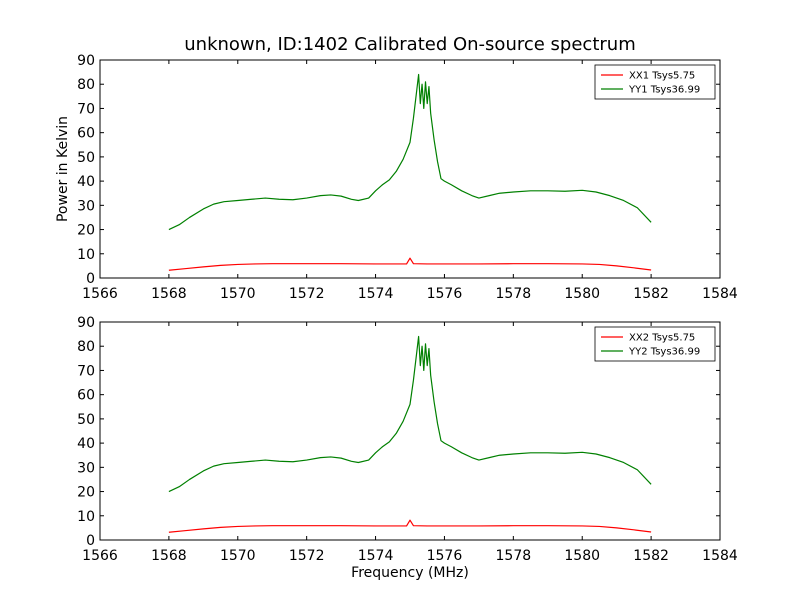  What do you see at coordinates (664, 352) in the screenshot?
I see `legend-label: YY2 Tsys36.99` at bounding box center [664, 352].